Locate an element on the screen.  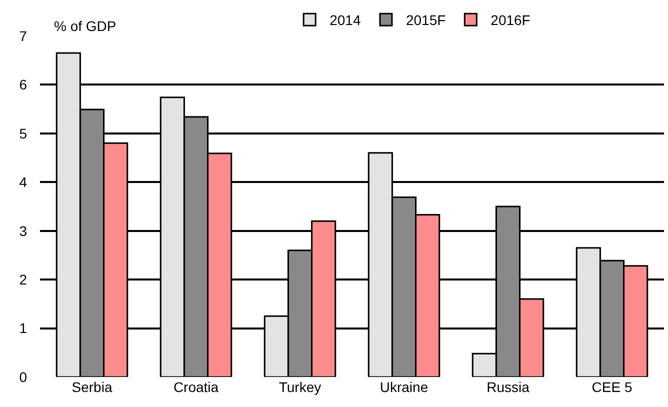
x-tick-label: CEE 5 is located at coordinates (612, 387).